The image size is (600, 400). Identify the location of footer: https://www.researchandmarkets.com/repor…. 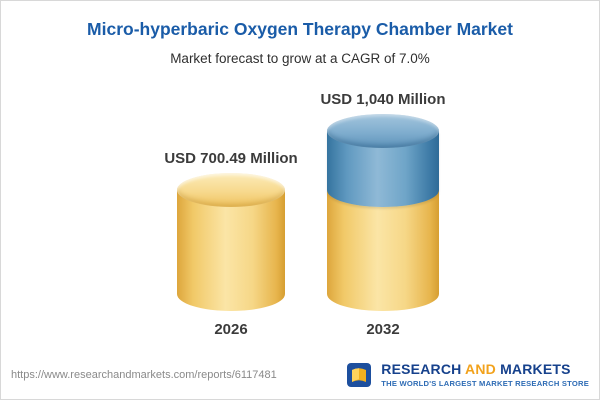
(300, 377).